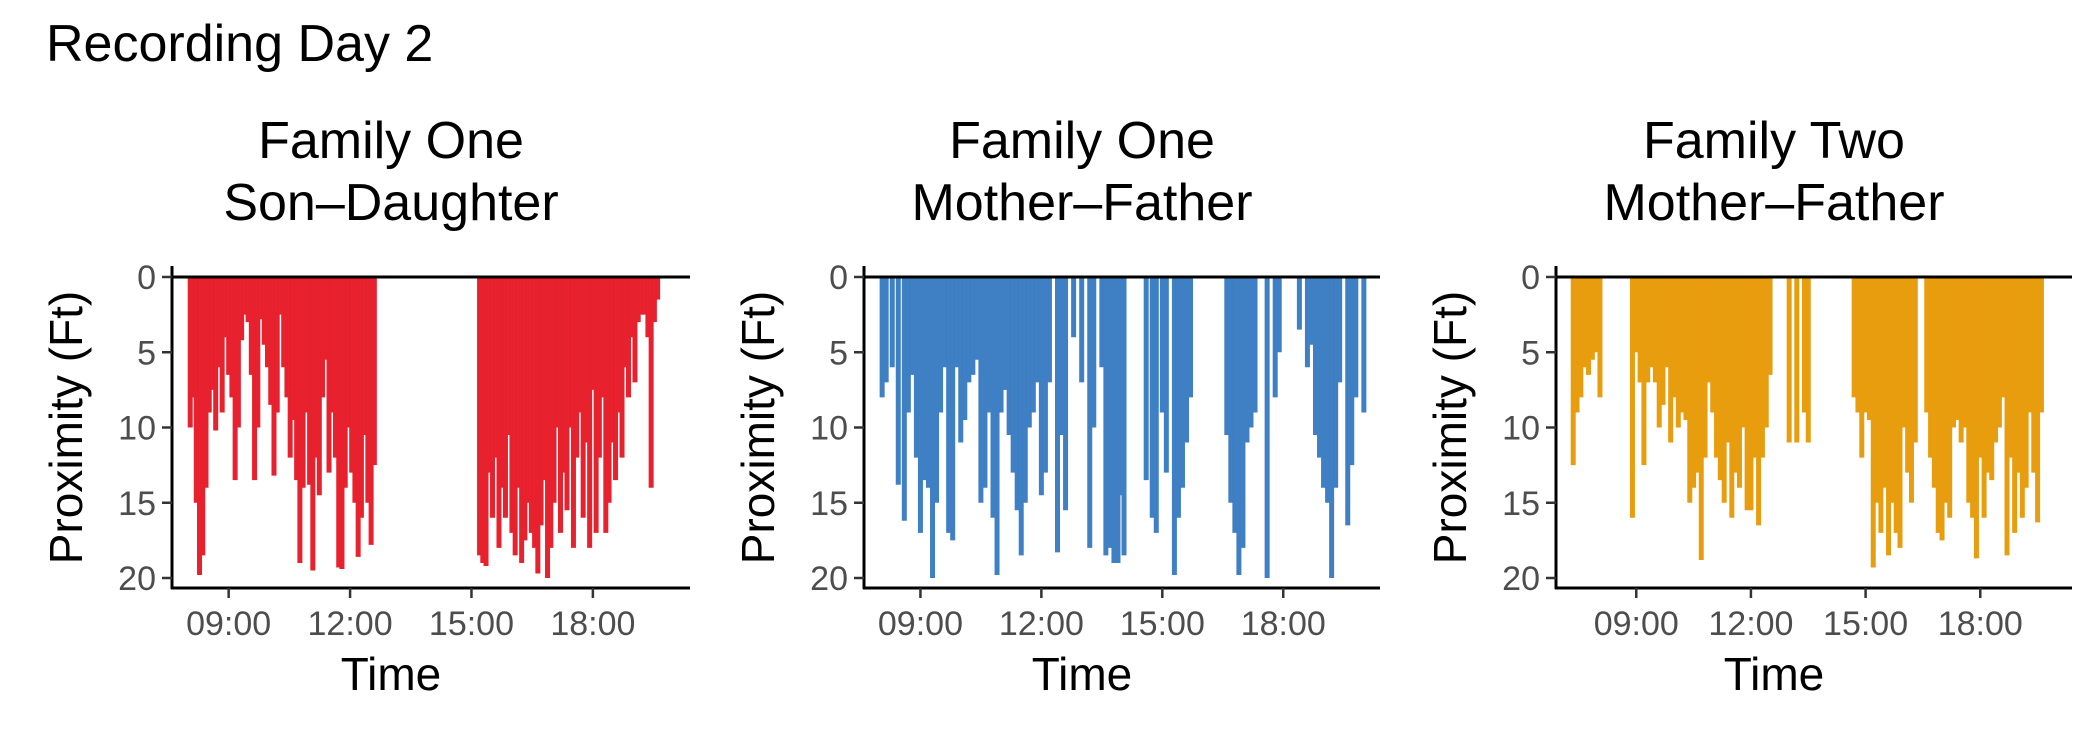  I want to click on panel-2-title-line-1: Family One, so click(1082, 141).